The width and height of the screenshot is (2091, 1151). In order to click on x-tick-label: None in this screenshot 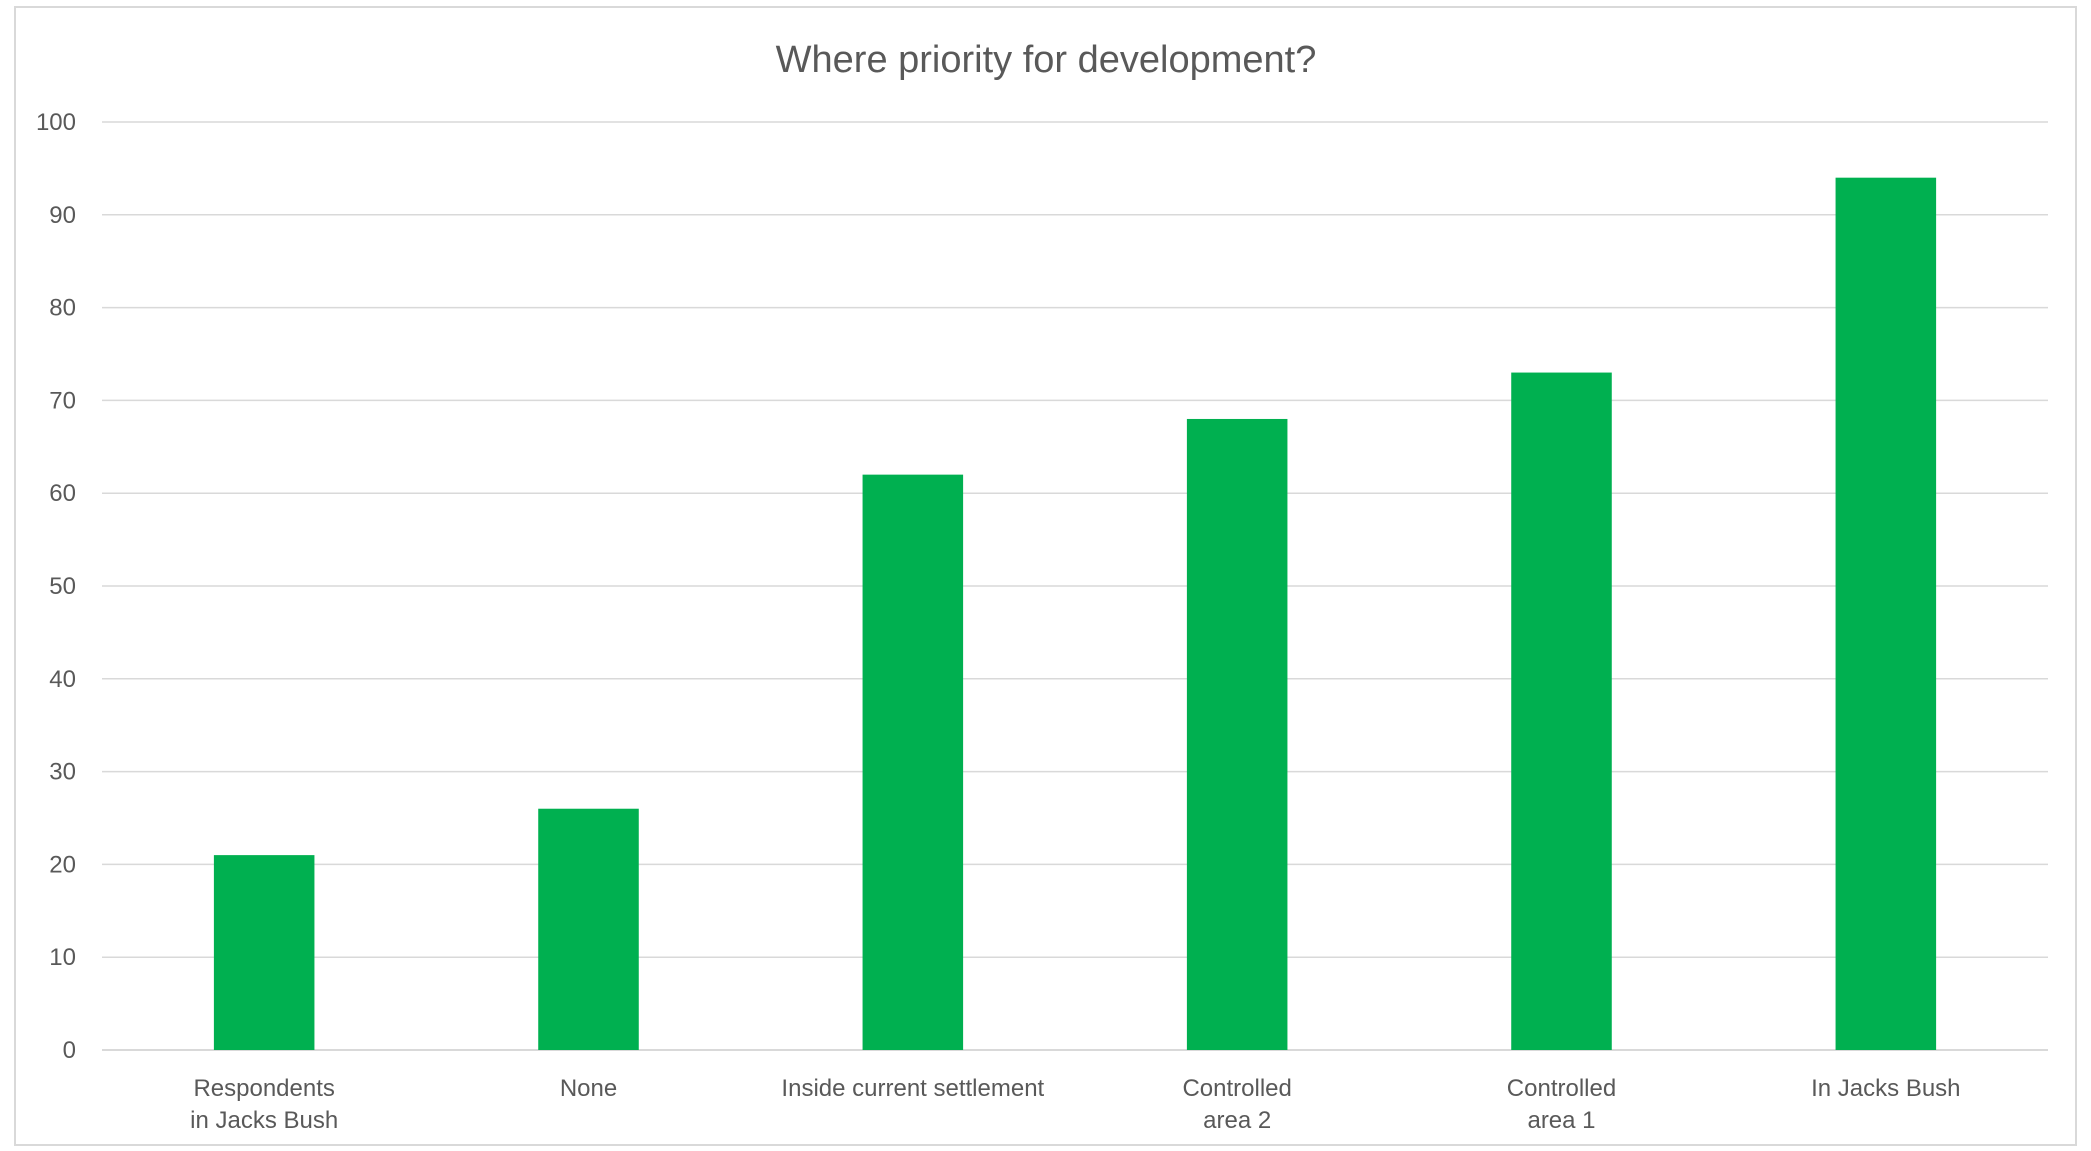, I will do `click(588, 1088)`.